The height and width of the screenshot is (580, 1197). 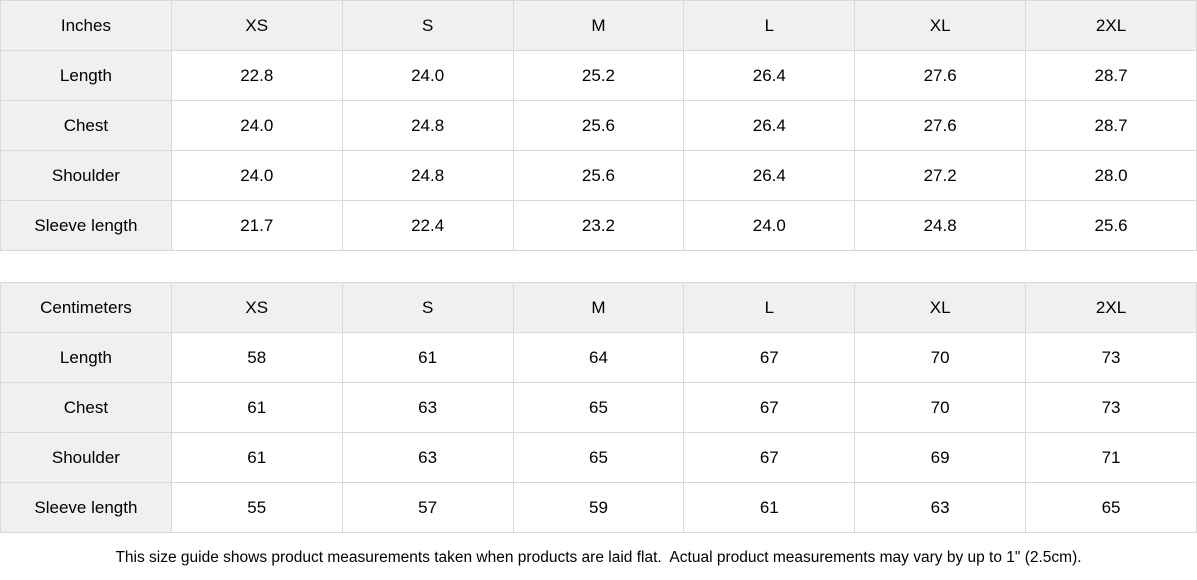 I want to click on measurement-cell: 25.2, so click(x=598, y=75).